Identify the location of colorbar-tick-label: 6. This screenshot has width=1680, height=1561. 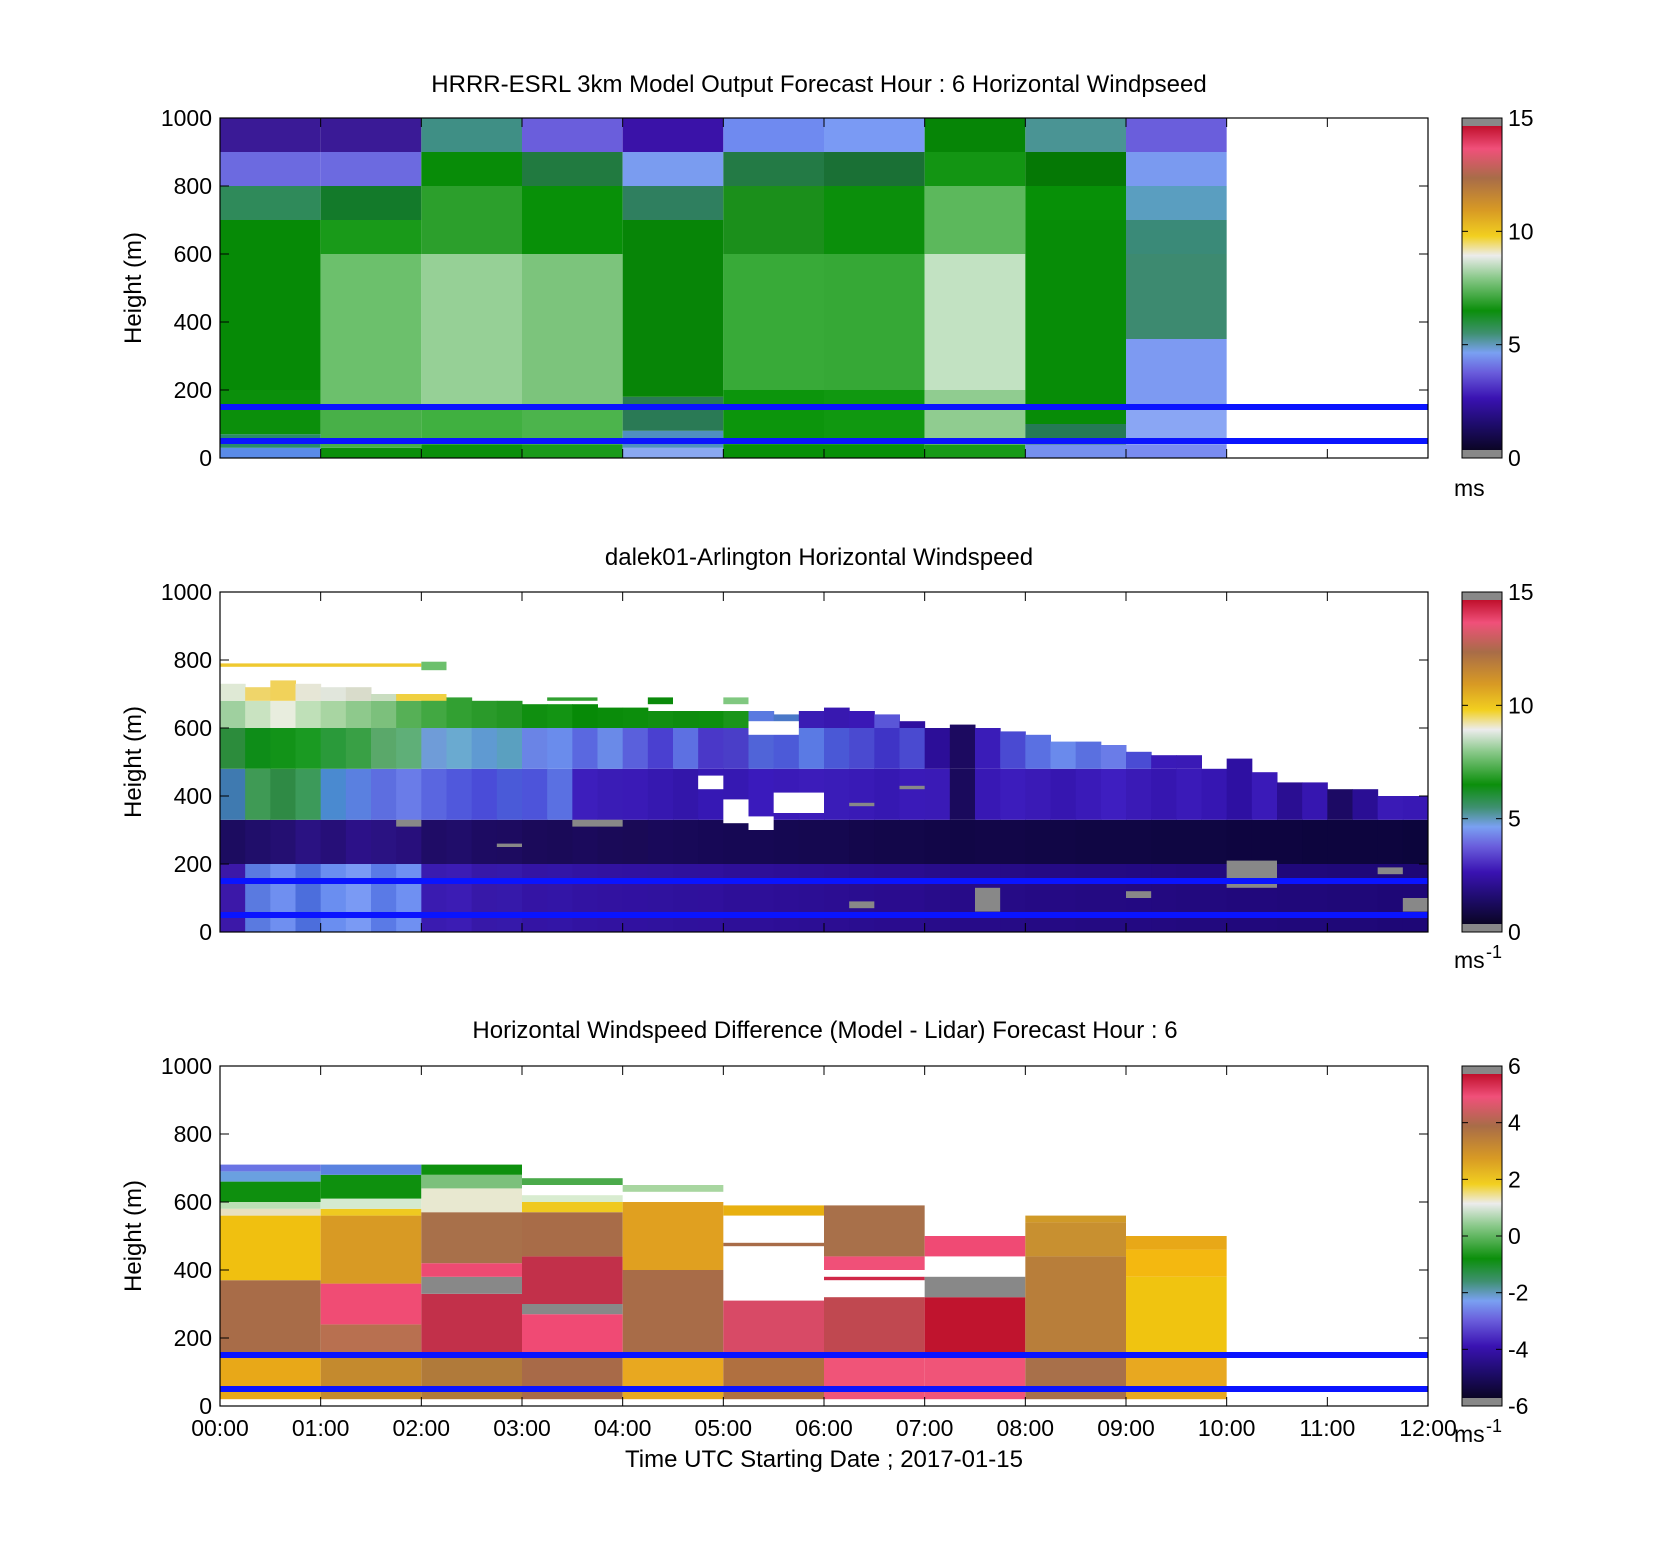
(1514, 1066).